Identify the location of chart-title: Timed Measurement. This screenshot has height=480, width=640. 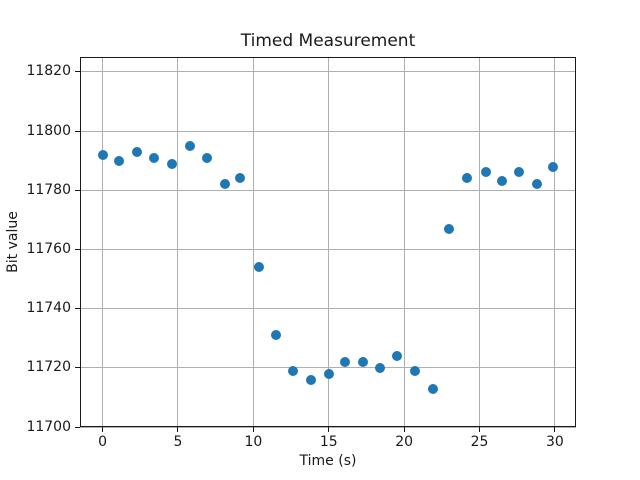
(328, 41).